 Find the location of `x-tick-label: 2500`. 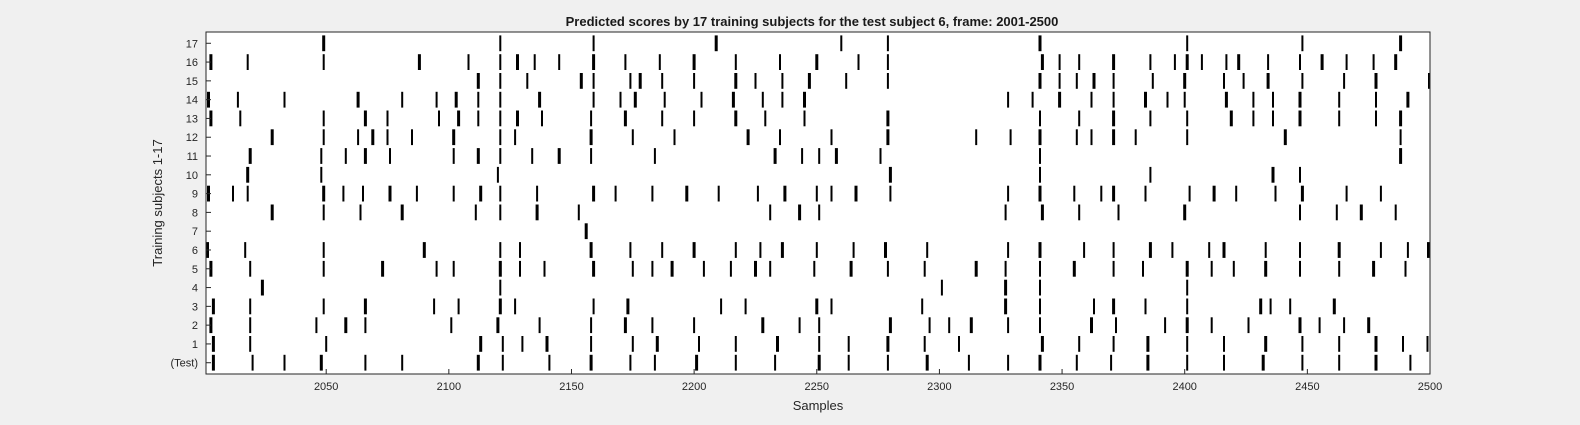

x-tick-label: 2500 is located at coordinates (1430, 387).